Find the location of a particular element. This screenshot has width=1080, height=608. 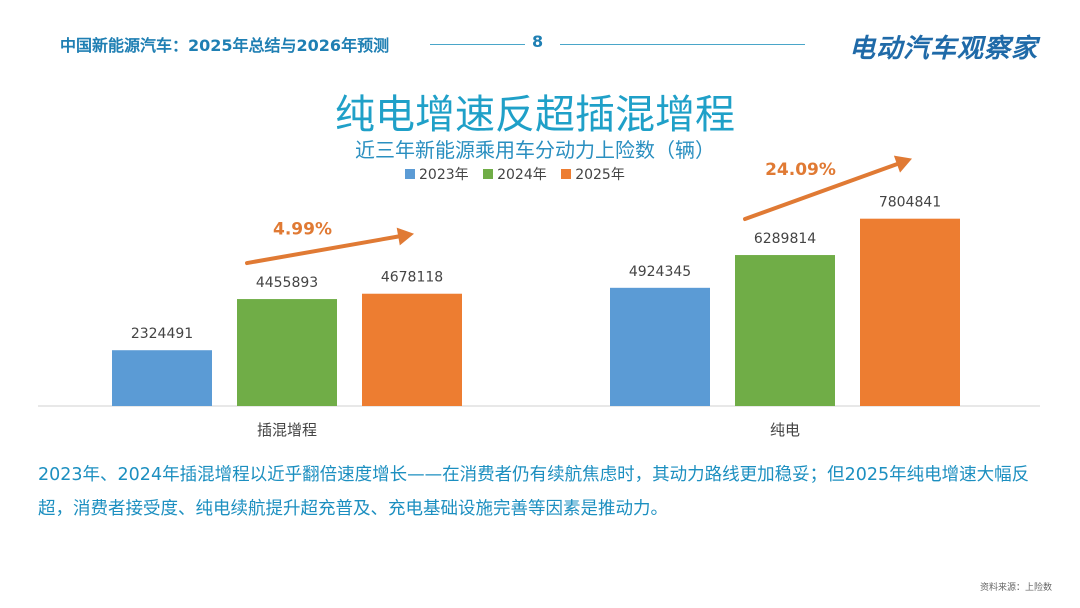

slide-title: 纯电增速反超插混增程 is located at coordinates (535, 115).